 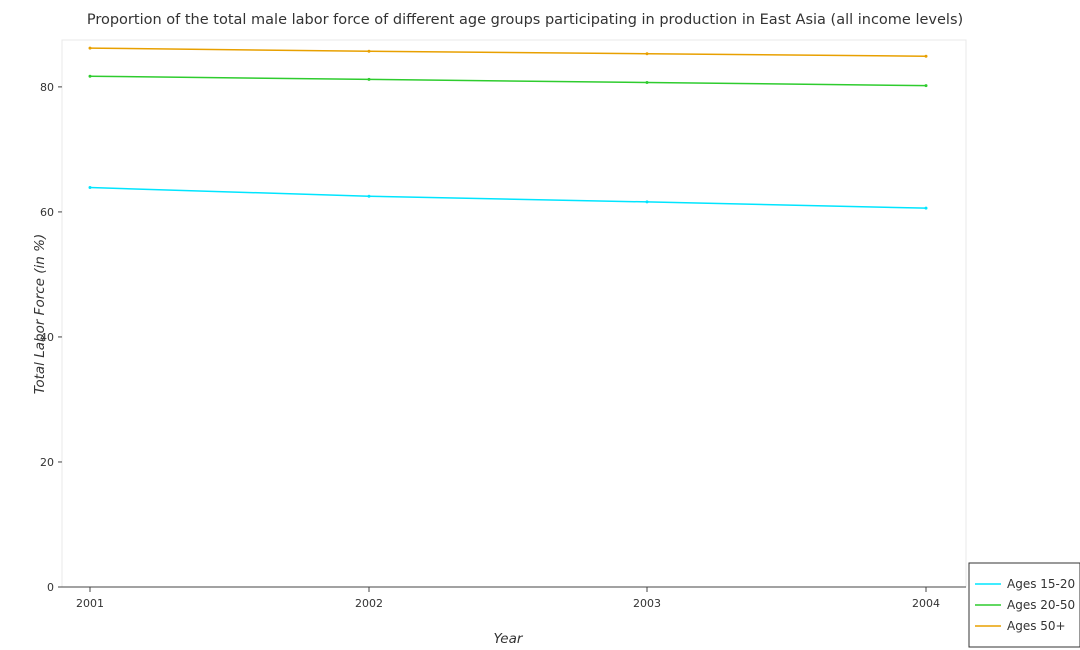 I want to click on y-tick-label: 60, so click(x=47, y=212).